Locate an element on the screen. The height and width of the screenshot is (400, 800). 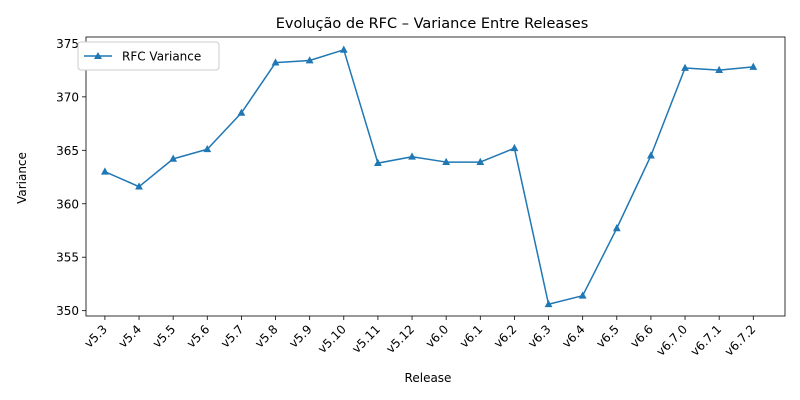
legend-marker-triangle-icon is located at coordinates (98, 55).